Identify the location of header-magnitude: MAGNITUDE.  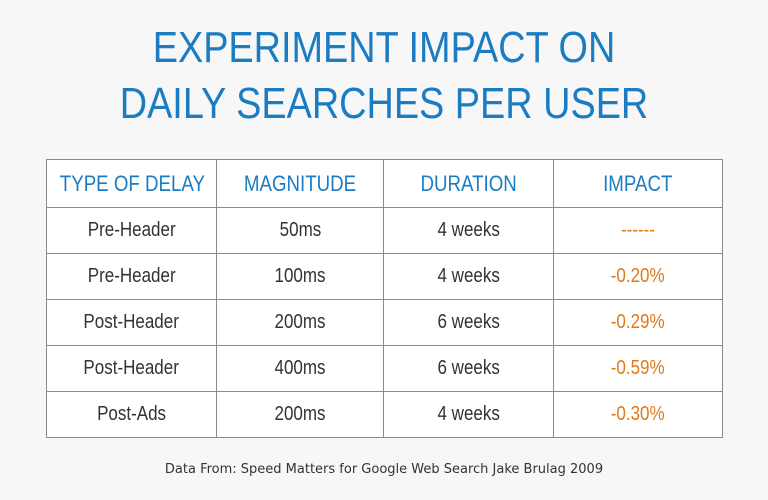
(300, 183).